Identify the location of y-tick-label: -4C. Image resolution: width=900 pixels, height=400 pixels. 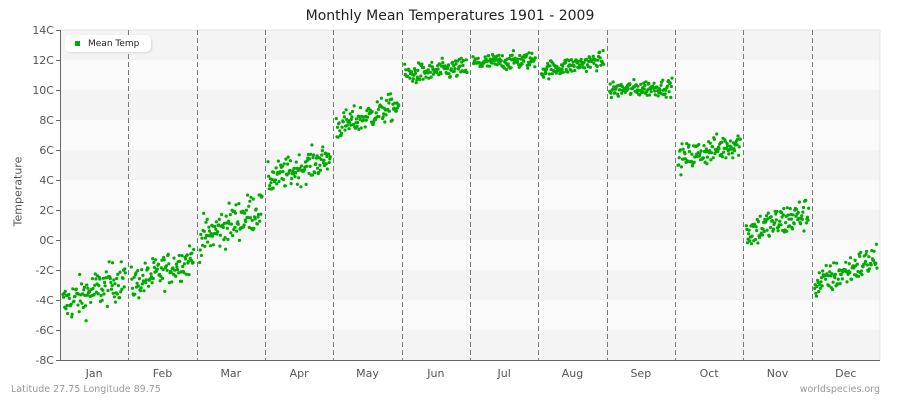
(44, 300).